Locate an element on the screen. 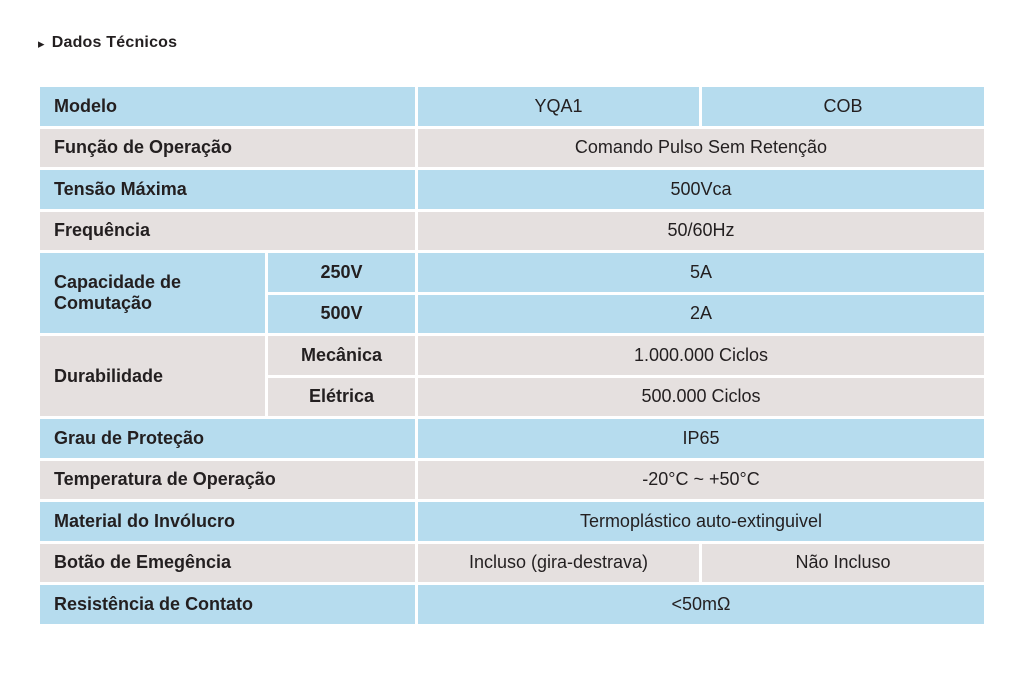 The width and height of the screenshot is (1024, 685). table-row: Grau de Proteção IP65 is located at coordinates (512, 438).